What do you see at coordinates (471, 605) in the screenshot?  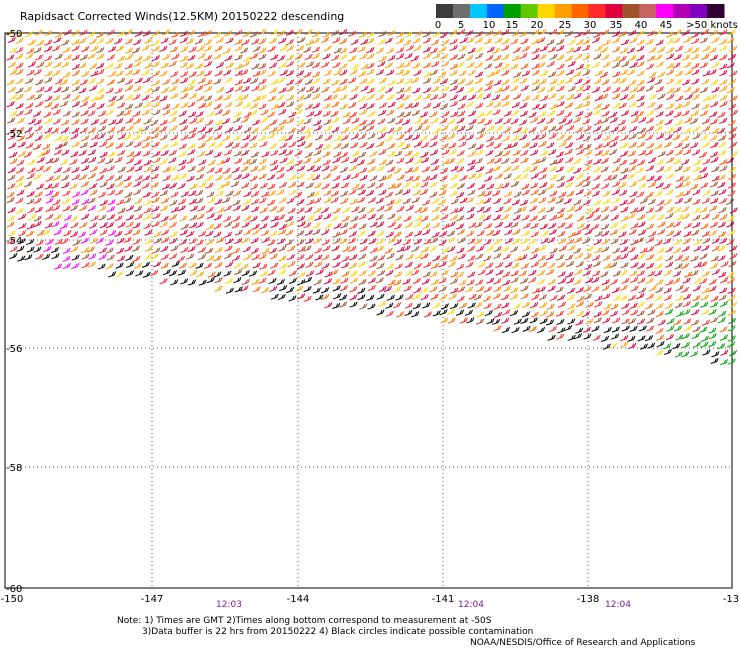 I see `time-label: 12:04` at bounding box center [471, 605].